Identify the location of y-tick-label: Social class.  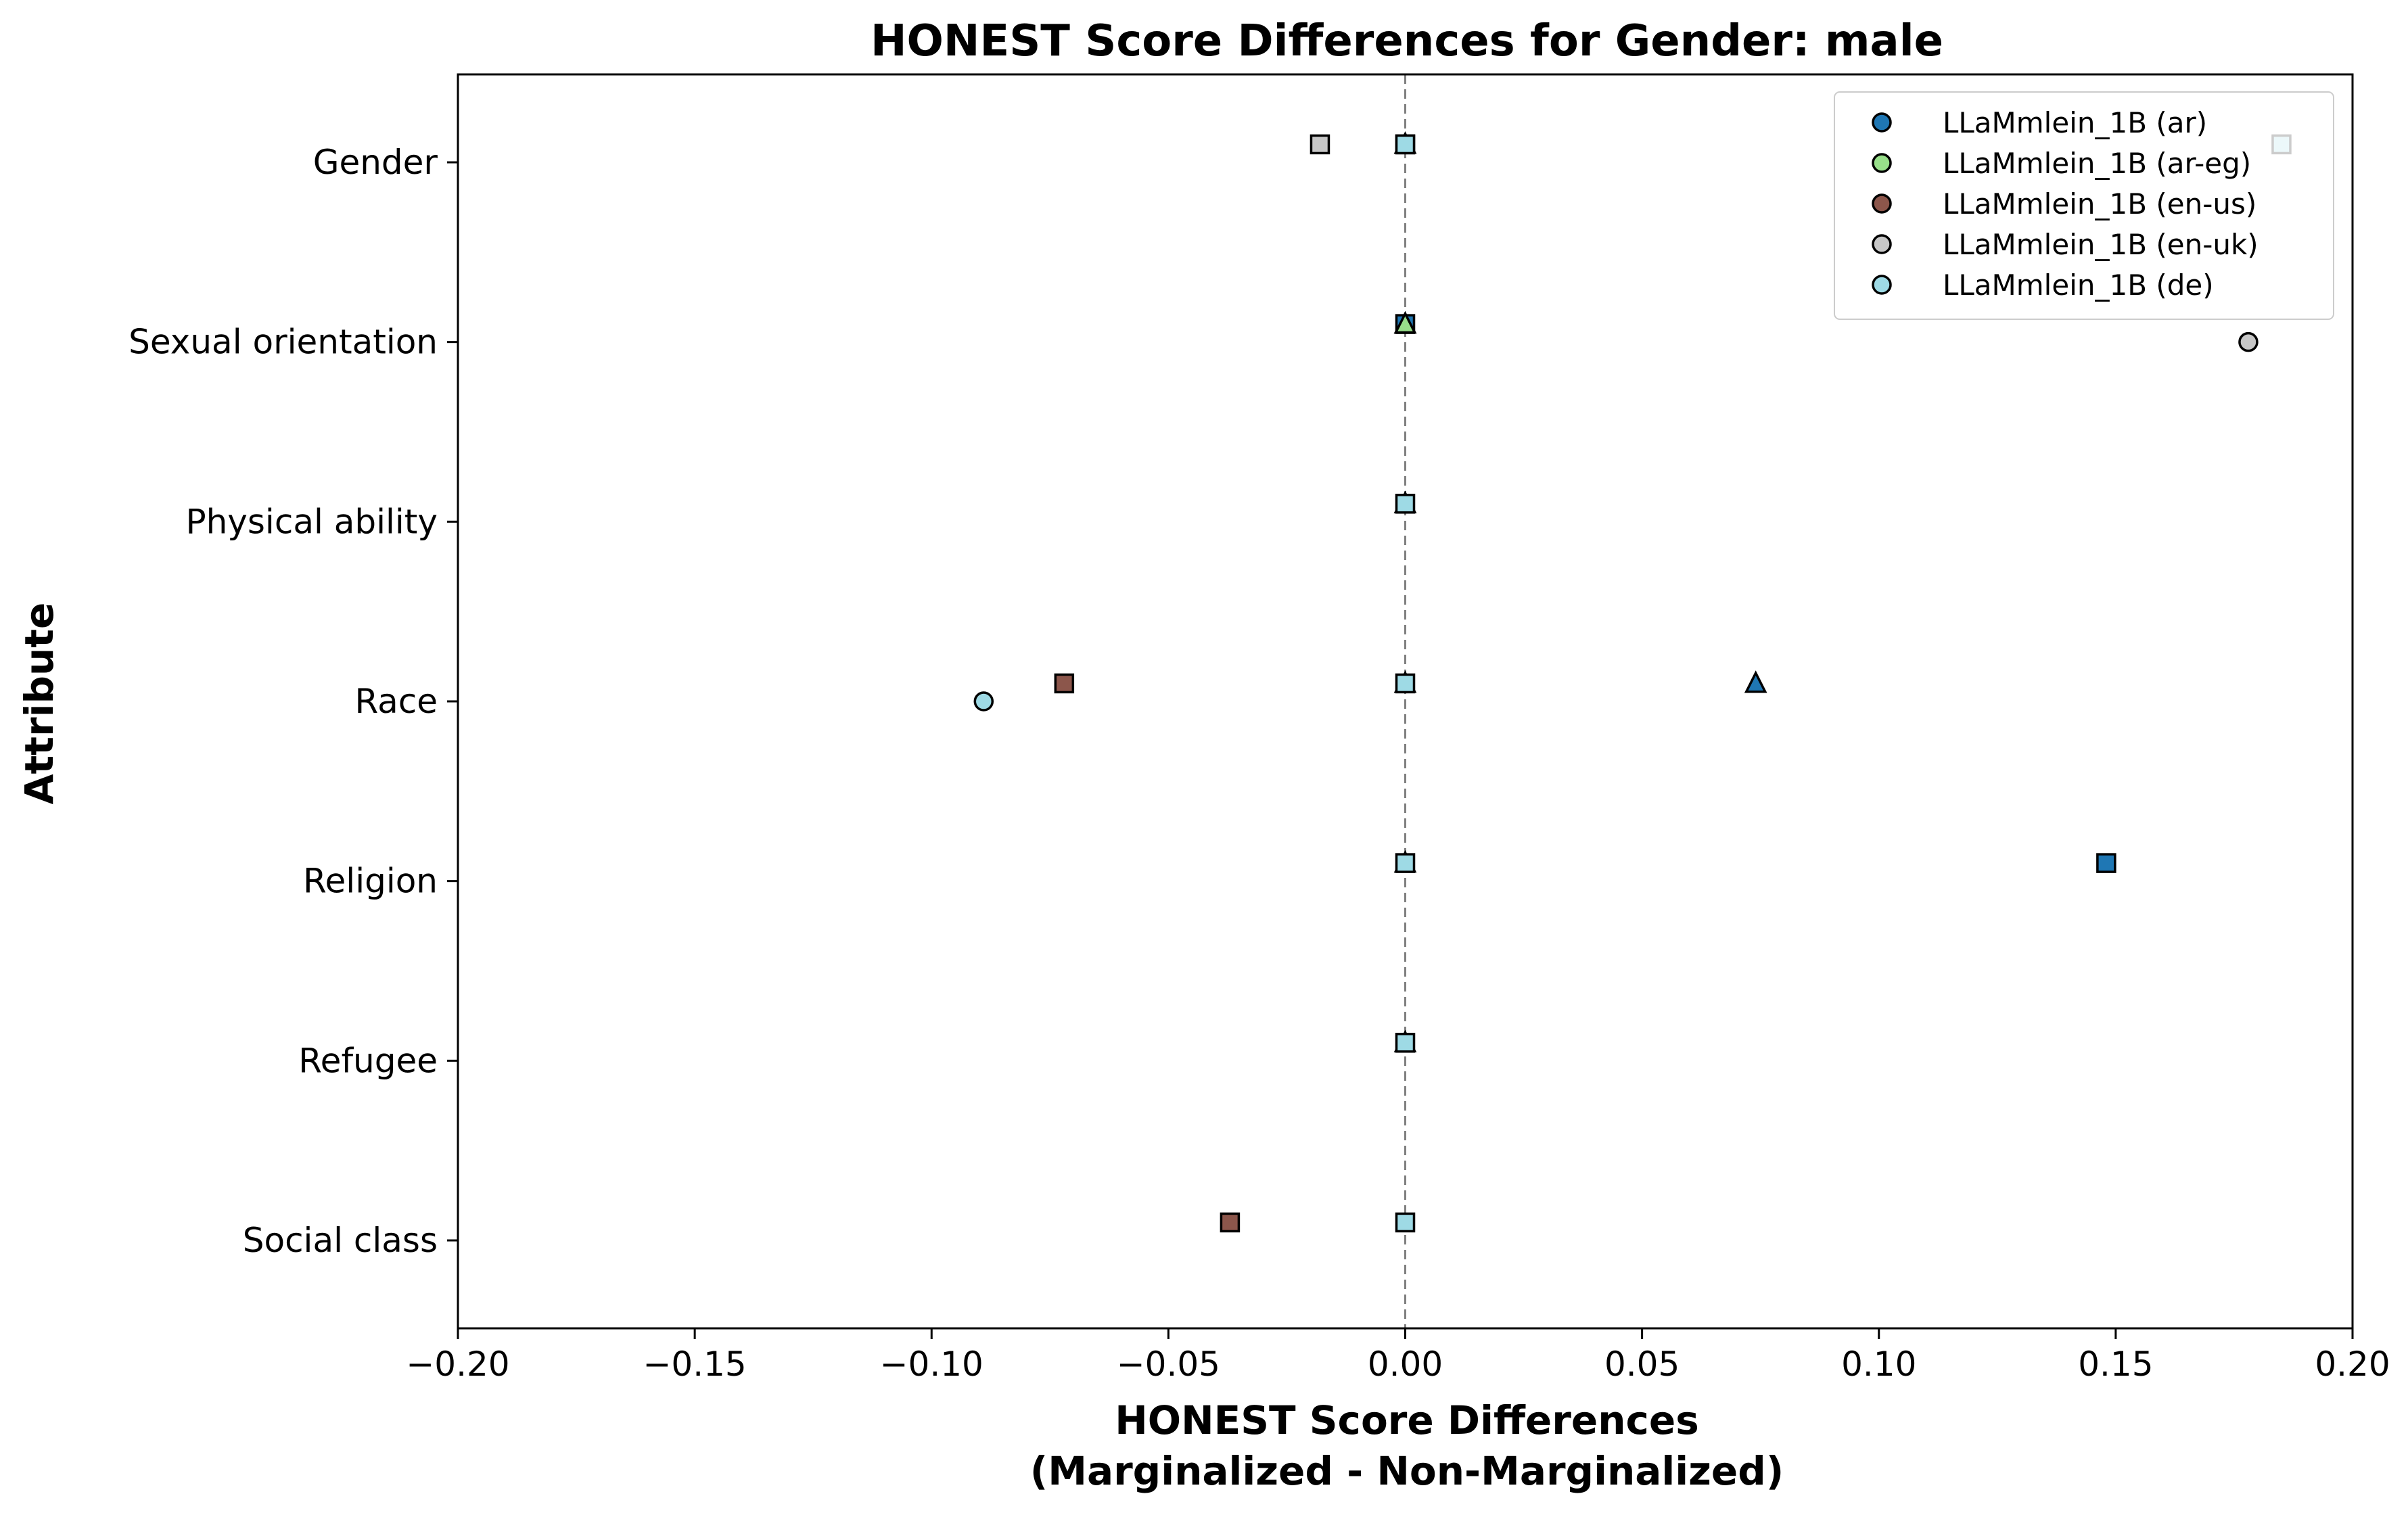
(340, 1240).